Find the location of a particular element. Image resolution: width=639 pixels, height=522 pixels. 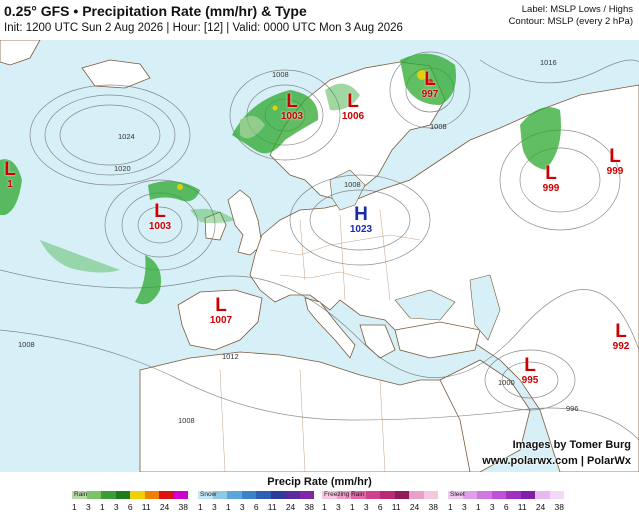

legend-rain-ticks: 1 3 1 3 6 11 24 38 is located at coordinates (130, 507).